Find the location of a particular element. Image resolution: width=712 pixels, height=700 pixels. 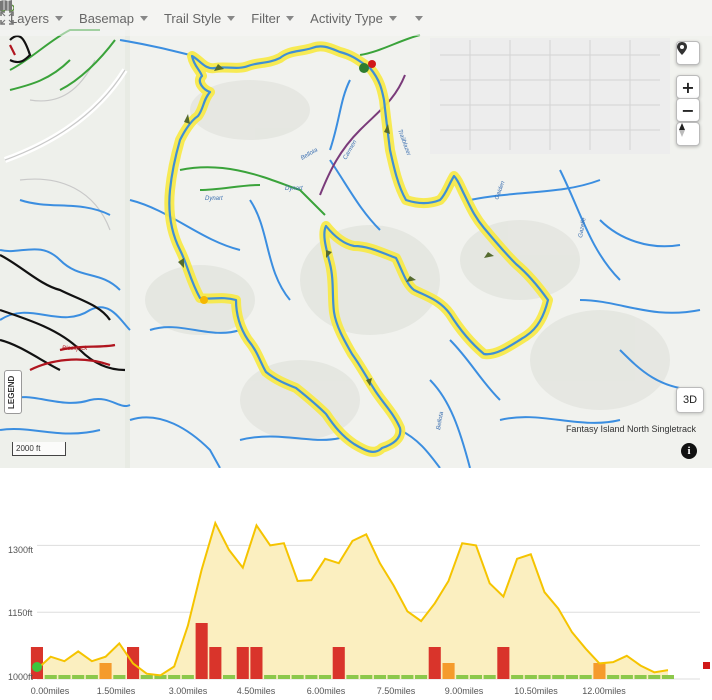

layers-menu: Layers is located at coordinates (37, 18).